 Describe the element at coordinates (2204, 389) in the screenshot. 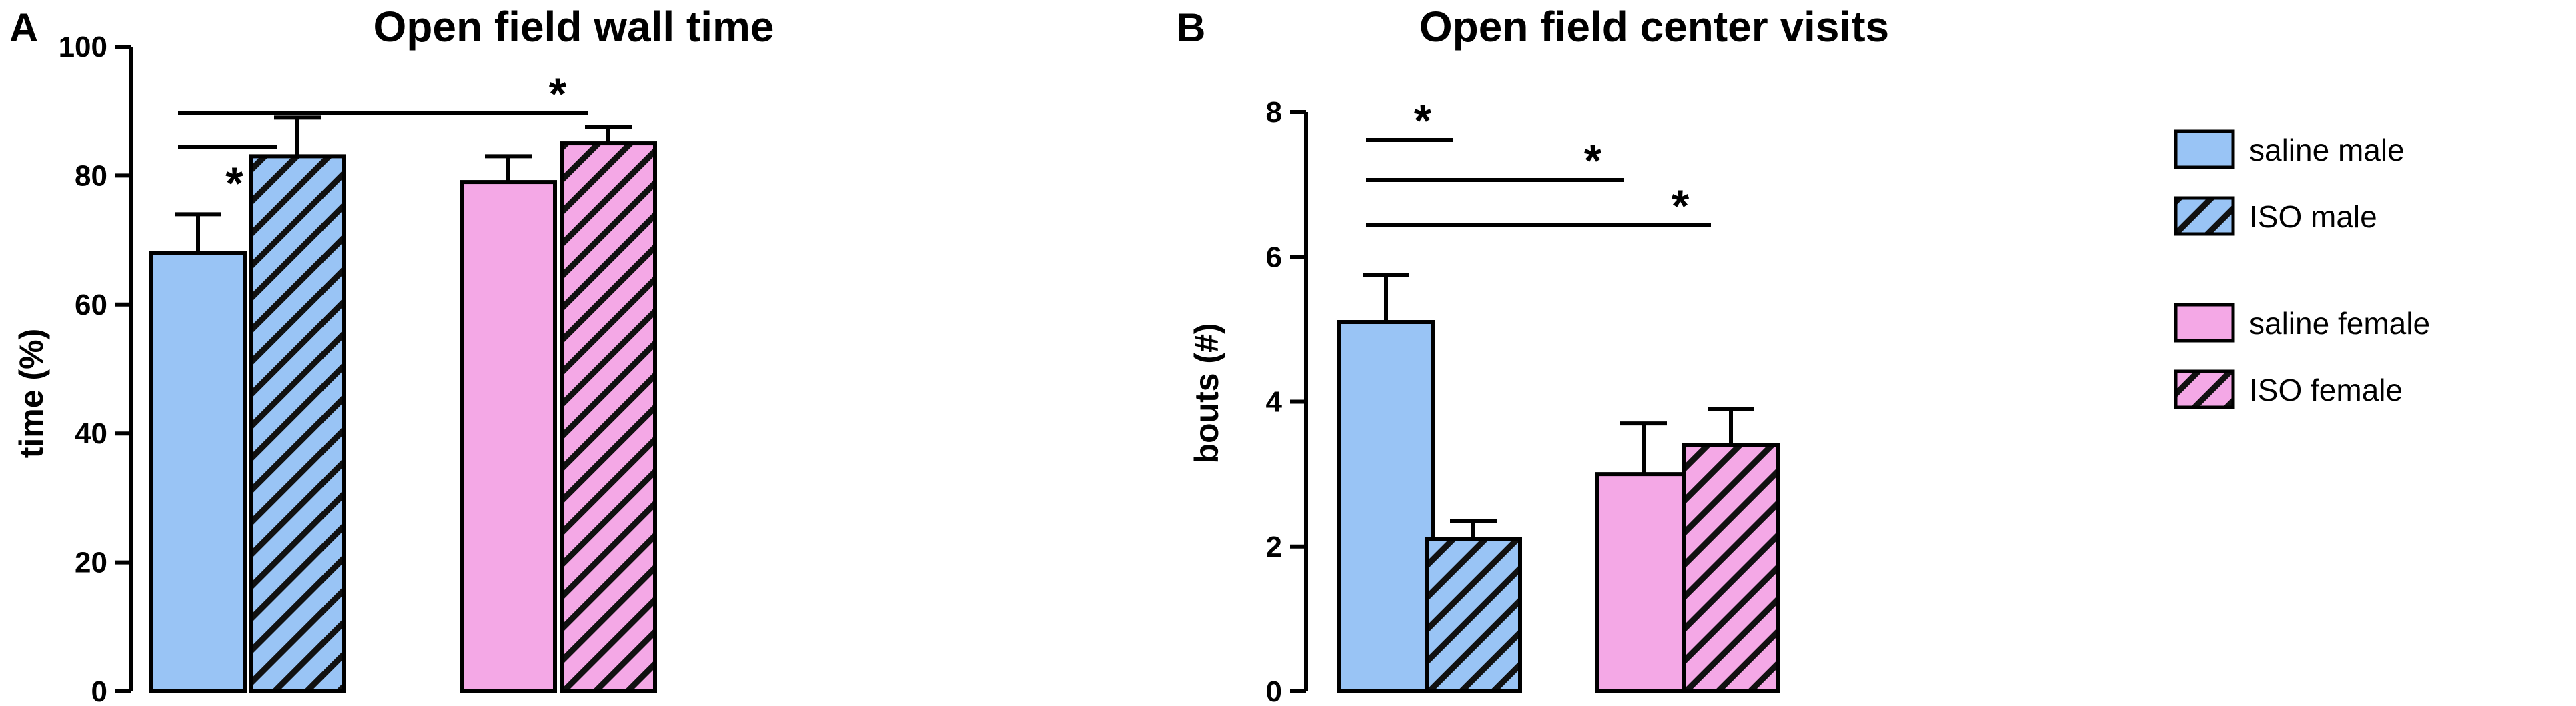

I see `legend-swatch-iso-female` at that location.